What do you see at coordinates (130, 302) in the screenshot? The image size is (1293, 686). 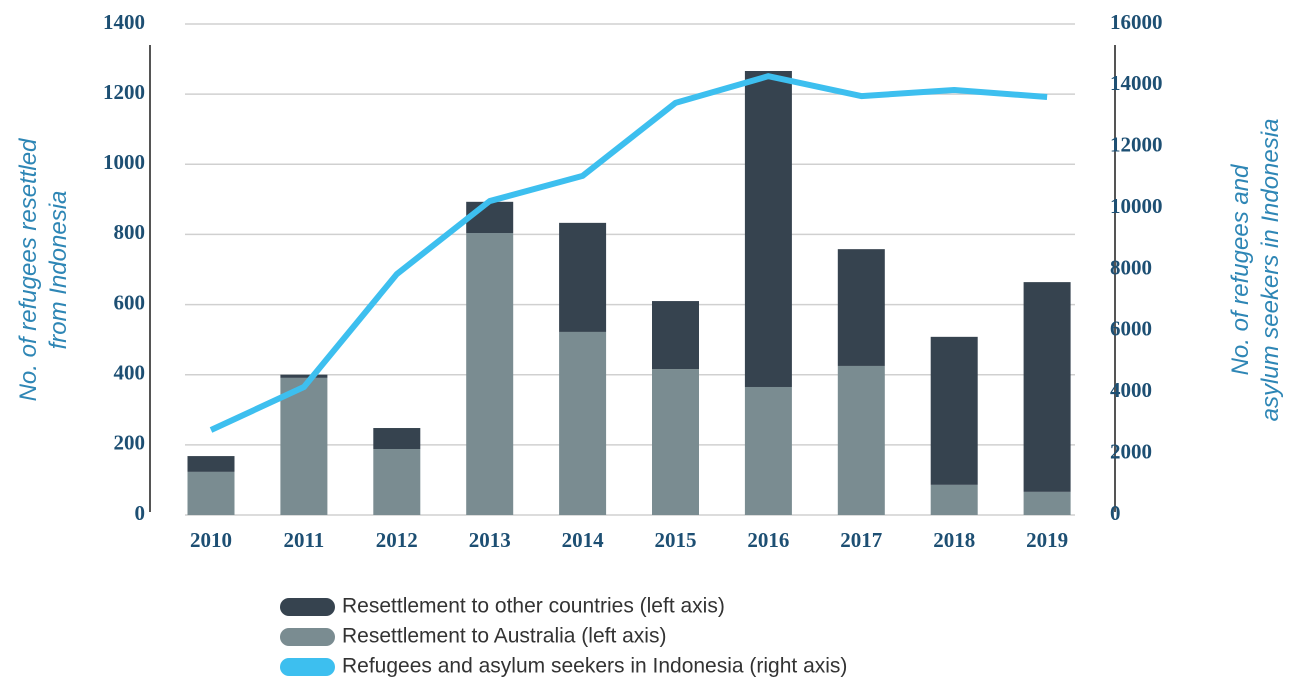 I see `y-tick-label: 600` at bounding box center [130, 302].